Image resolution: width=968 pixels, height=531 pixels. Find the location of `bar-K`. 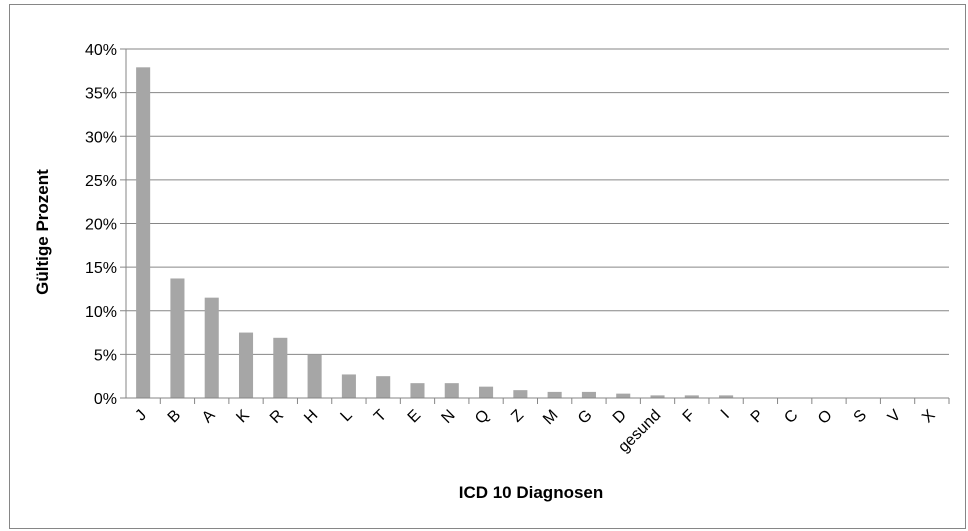

bar-K is located at coordinates (246, 365).